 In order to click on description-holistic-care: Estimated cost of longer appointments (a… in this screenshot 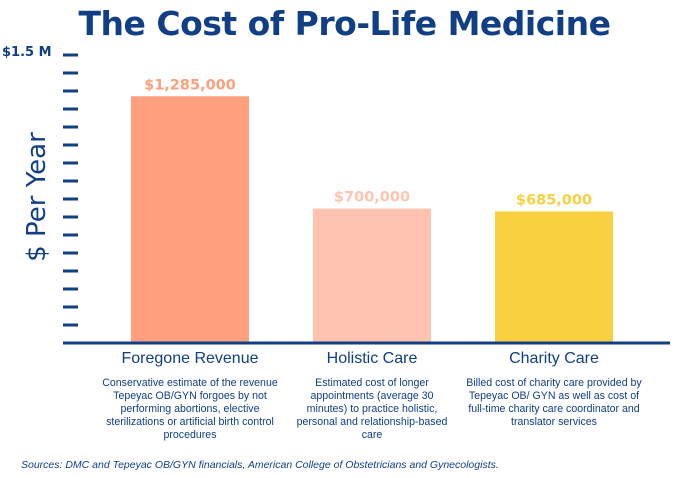, I will do `click(372, 409)`.